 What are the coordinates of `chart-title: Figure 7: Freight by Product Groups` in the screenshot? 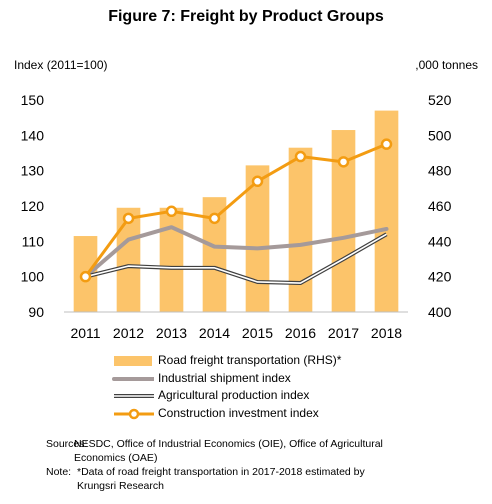 It's located at (246, 16).